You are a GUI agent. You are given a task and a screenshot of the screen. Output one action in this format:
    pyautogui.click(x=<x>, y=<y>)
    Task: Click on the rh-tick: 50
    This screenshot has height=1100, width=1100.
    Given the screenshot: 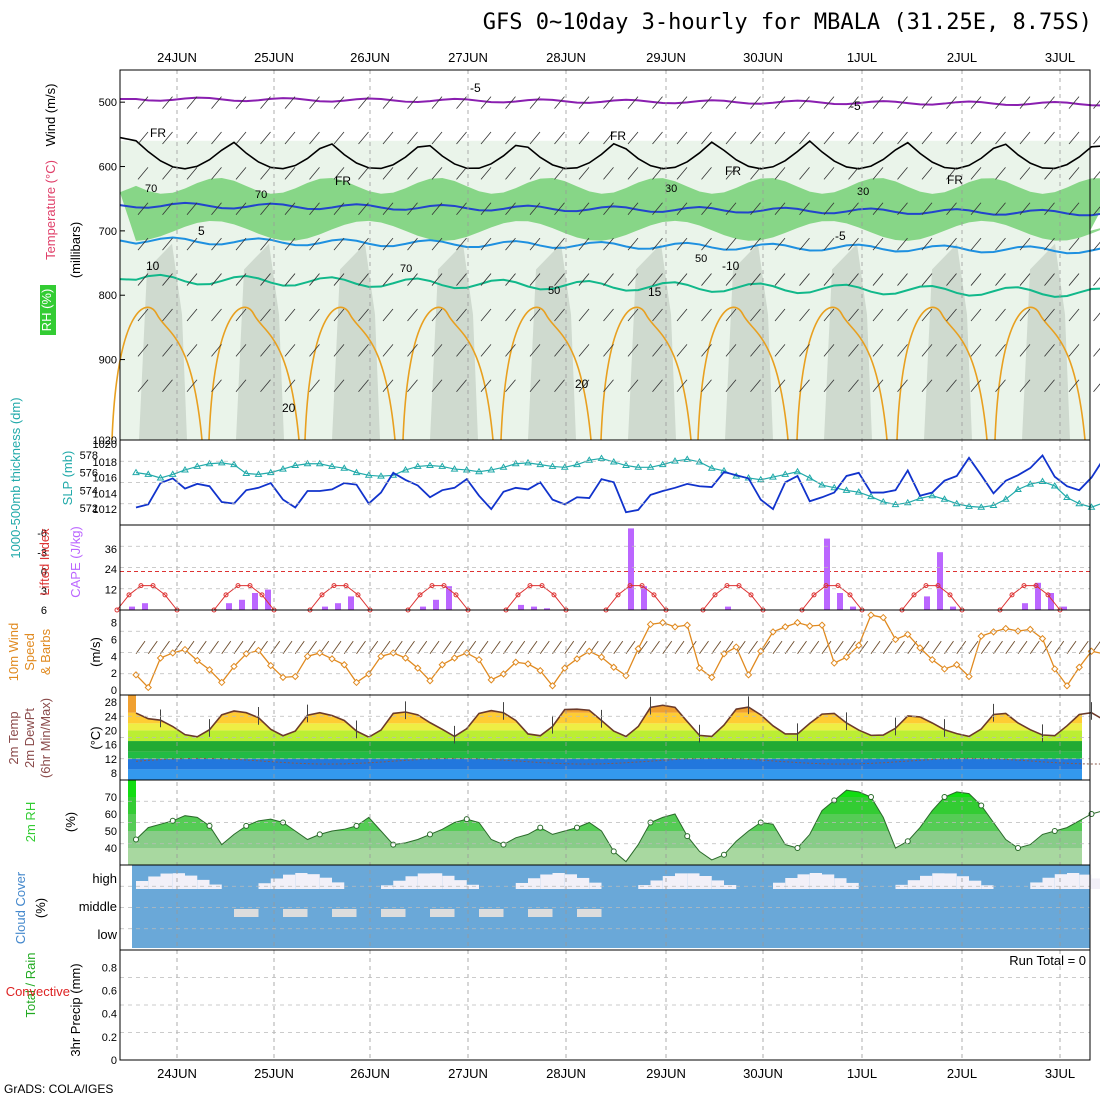 What is the action you would take?
    pyautogui.click(x=111, y=832)
    